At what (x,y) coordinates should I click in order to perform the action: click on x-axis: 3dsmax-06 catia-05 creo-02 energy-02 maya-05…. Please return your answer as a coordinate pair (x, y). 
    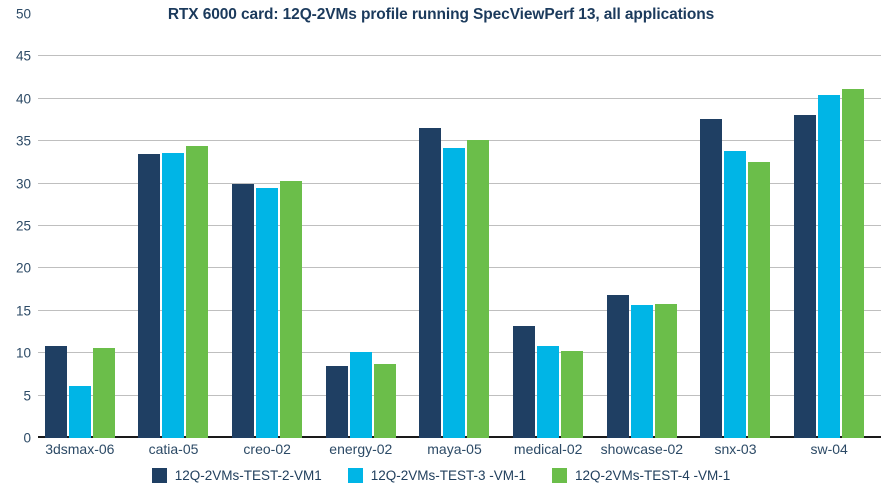
    Looking at the image, I should click on (459, 453).